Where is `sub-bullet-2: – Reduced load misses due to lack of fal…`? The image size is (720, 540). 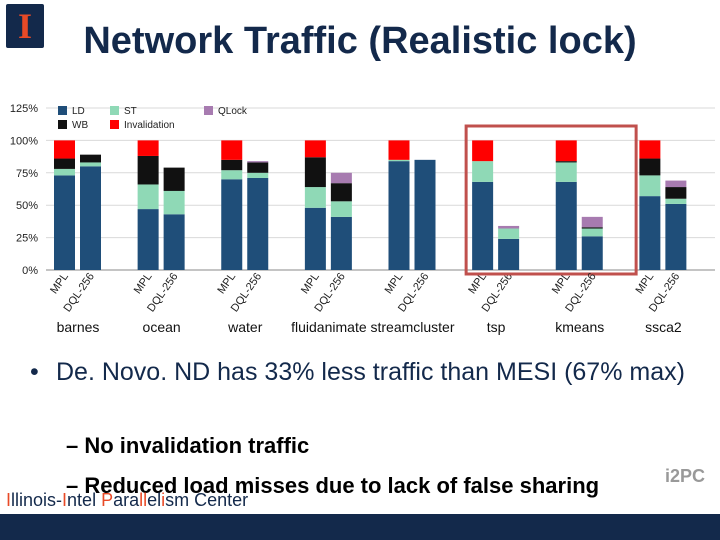 sub-bullet-2: – Reduced load misses due to lack of fal… is located at coordinates (333, 485).